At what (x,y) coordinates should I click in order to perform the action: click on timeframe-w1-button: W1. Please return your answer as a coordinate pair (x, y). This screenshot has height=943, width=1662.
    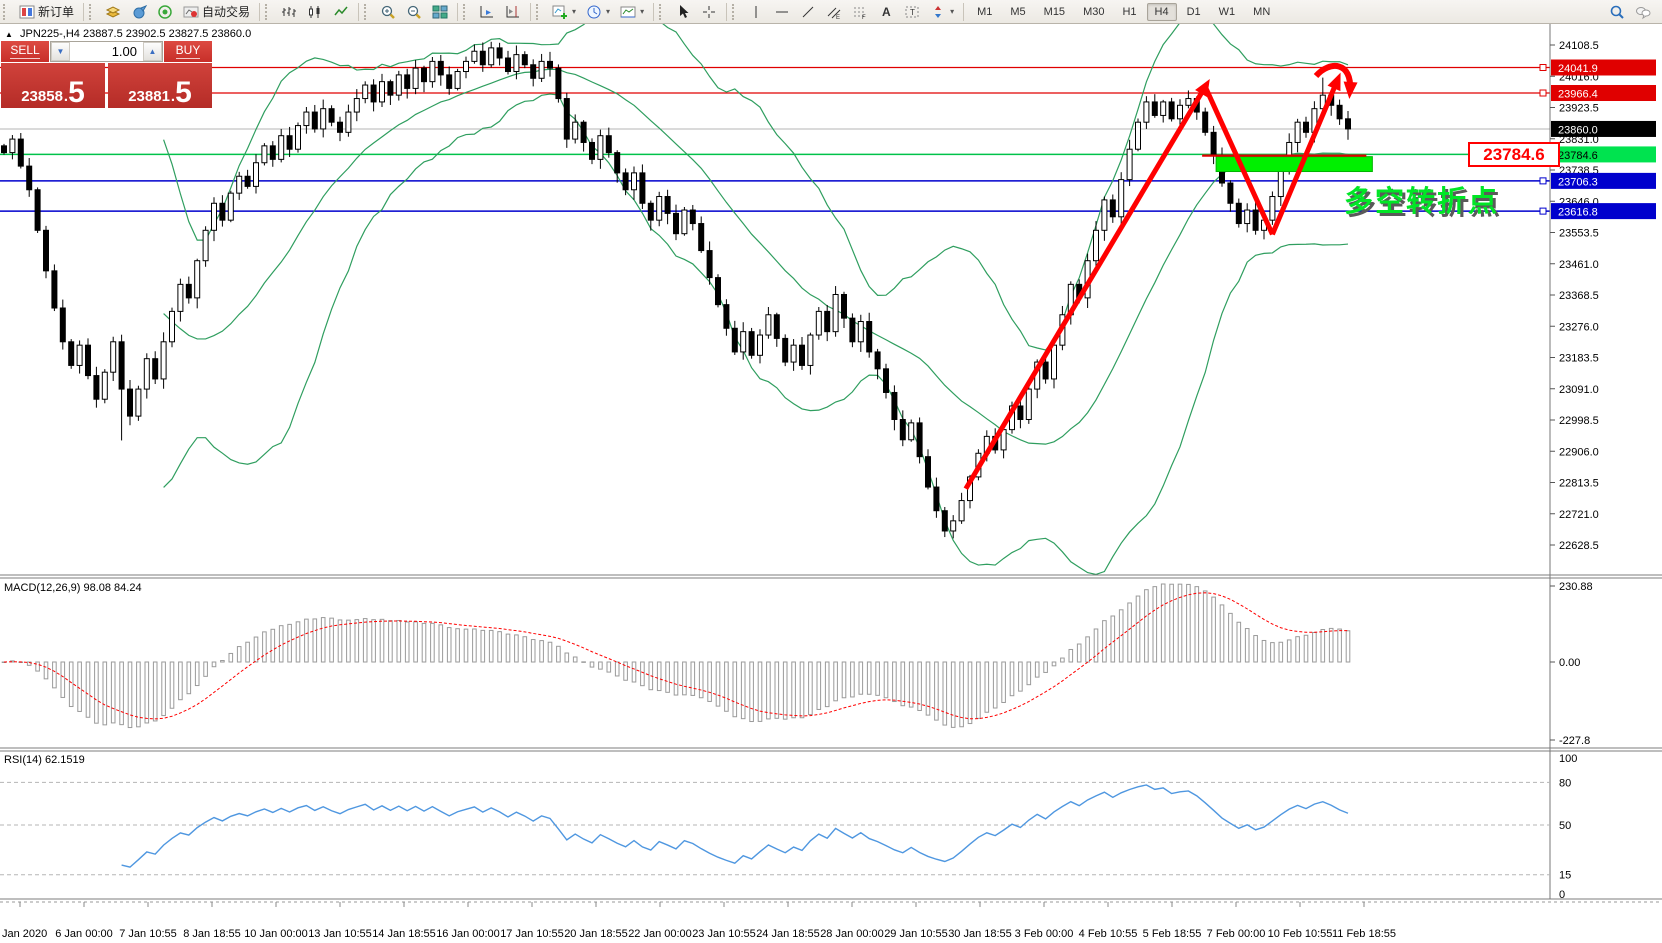
    Looking at the image, I should click on (1227, 11).